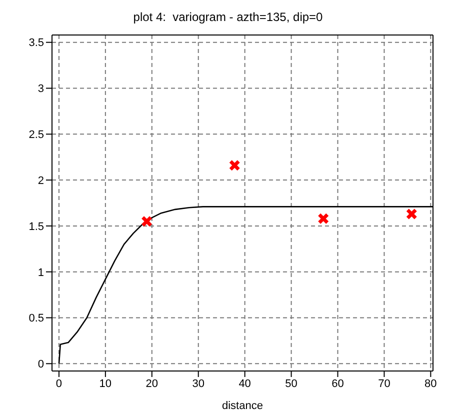 This screenshot has height=419, width=456. What do you see at coordinates (36, 226) in the screenshot?
I see `y-tick-label: 1.5` at bounding box center [36, 226].